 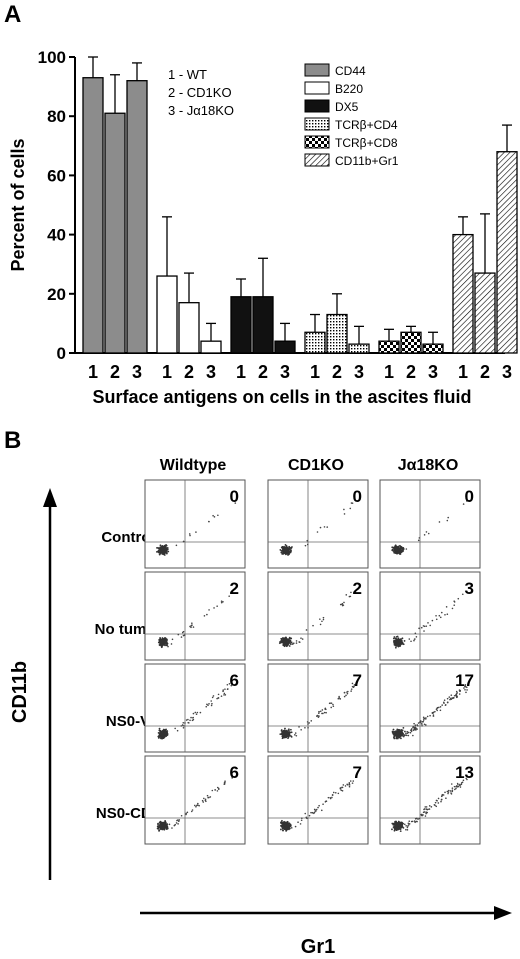 I want to click on flow-column-header: Wildtype, so click(x=193, y=465).